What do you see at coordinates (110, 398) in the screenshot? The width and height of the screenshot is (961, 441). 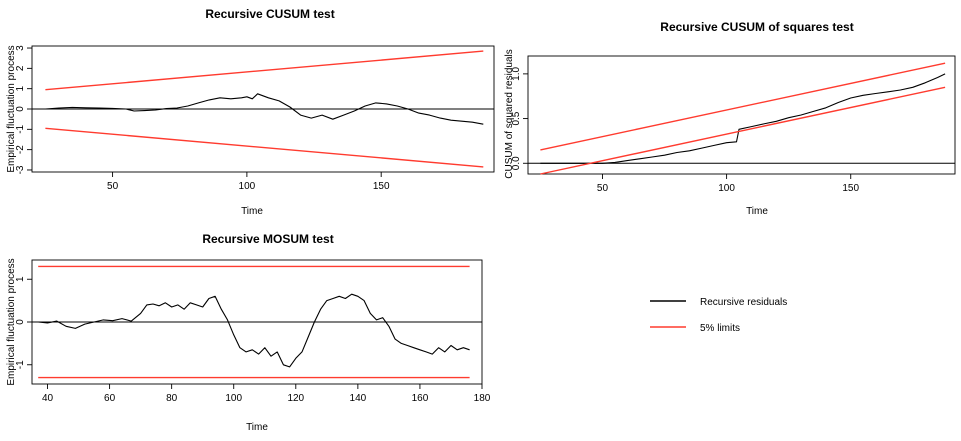 I see `mosum-x-tick-label-1: 60` at bounding box center [110, 398].